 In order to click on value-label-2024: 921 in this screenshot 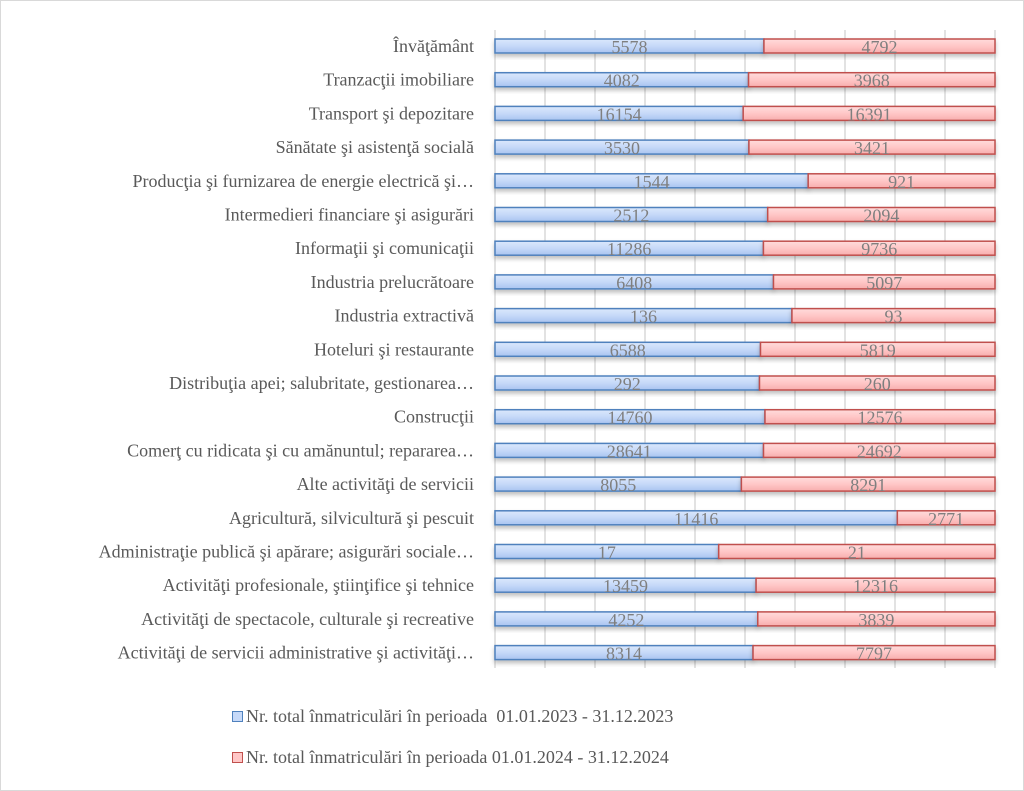, I will do `click(901, 182)`.